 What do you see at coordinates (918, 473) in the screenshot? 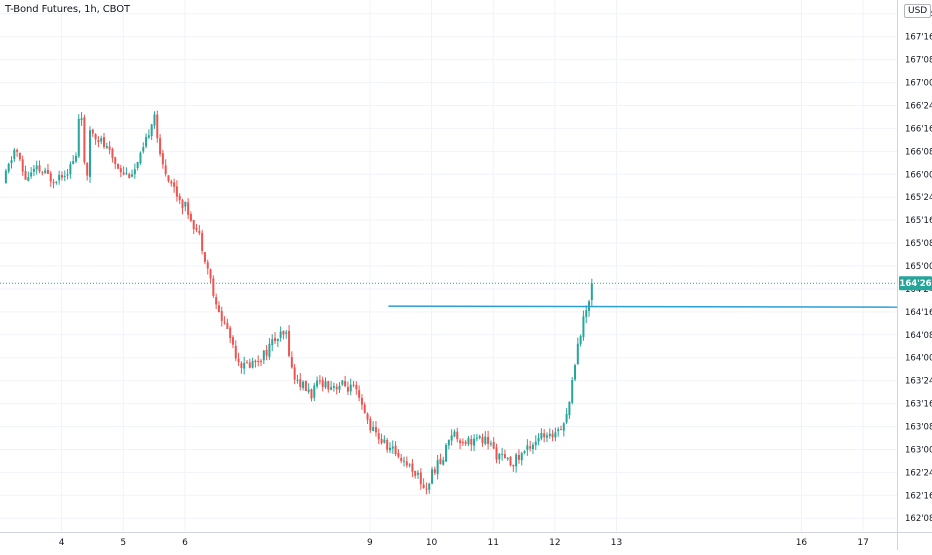
I see `y-tick-label: 162'24` at bounding box center [918, 473].